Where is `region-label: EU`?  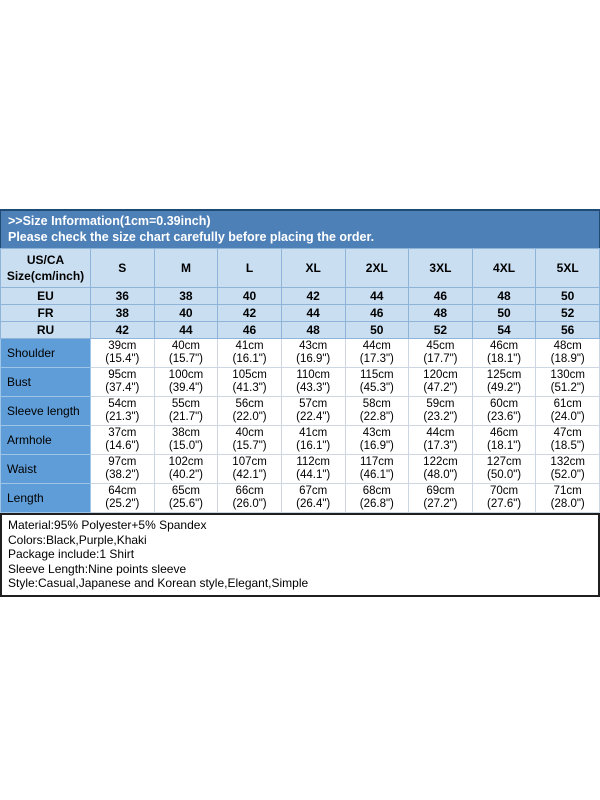
region-label: EU is located at coordinates (45, 296).